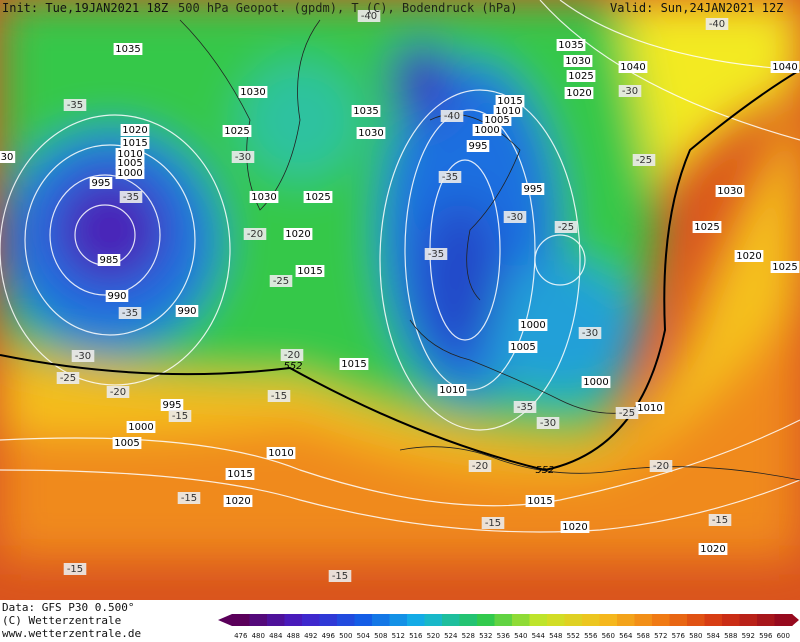 Image resolution: width=800 pixels, height=642 pixels. Describe the element at coordinates (591, 636) in the screenshot. I see `scale-label: 556` at that location.